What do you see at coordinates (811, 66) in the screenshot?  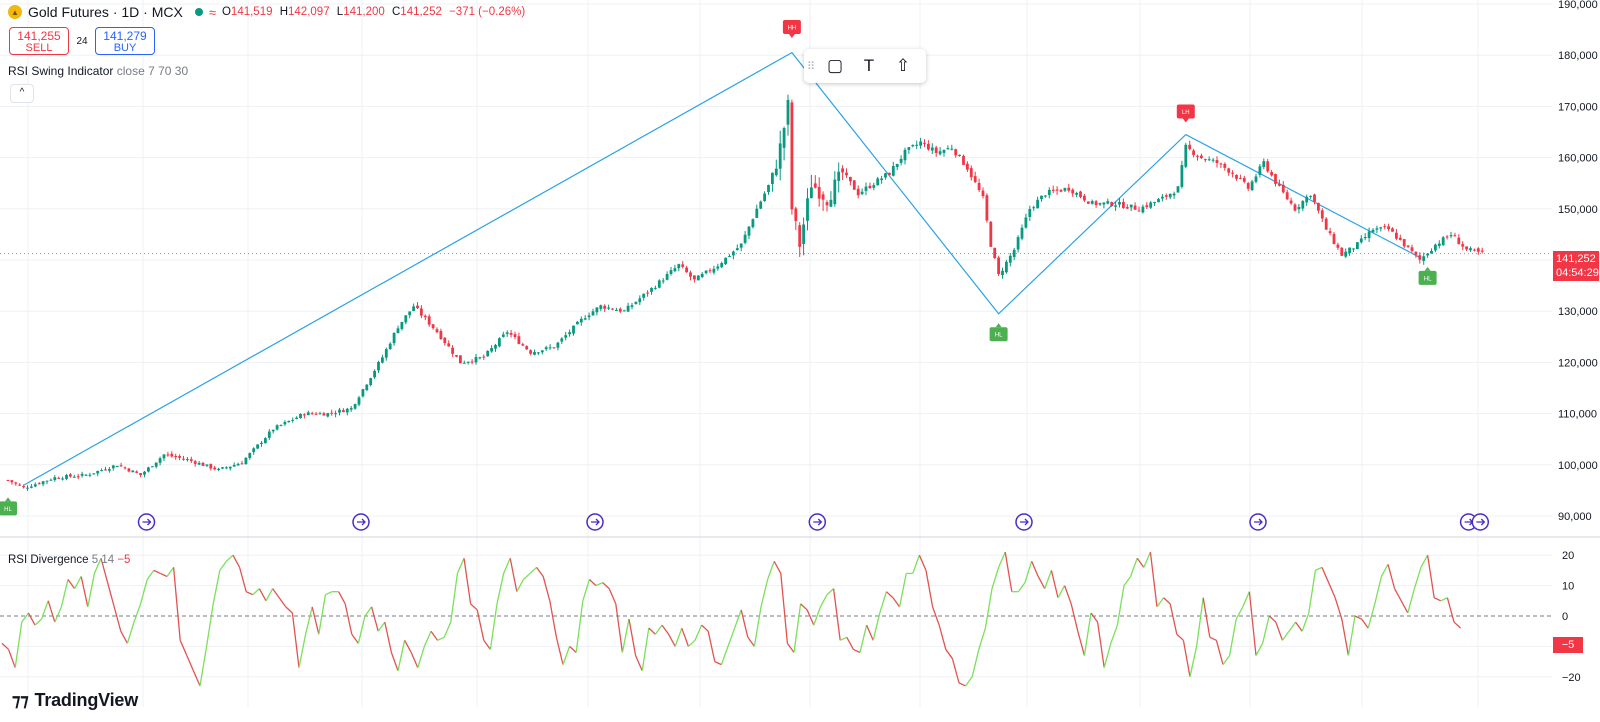 I see `drag-handle-icon: ⠿` at bounding box center [811, 66].